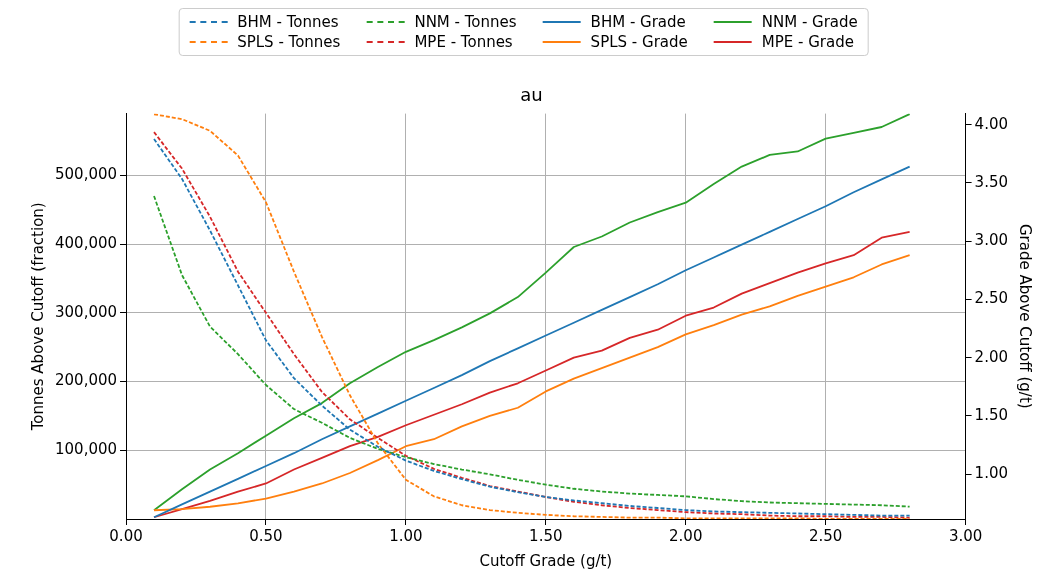 This screenshot has height=579, width=1047. Describe the element at coordinates (465, 22) in the screenshot. I see `legend-label: NNM - Tonnes` at that location.